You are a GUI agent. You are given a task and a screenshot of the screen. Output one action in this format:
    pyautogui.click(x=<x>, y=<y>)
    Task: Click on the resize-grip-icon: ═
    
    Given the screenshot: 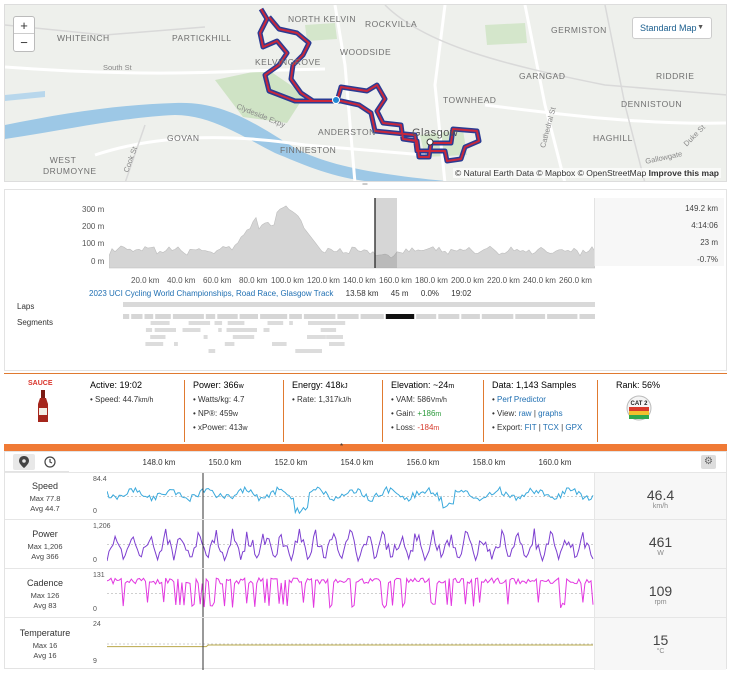 What is the action you would take?
    pyautogui.click(x=365, y=184)
    